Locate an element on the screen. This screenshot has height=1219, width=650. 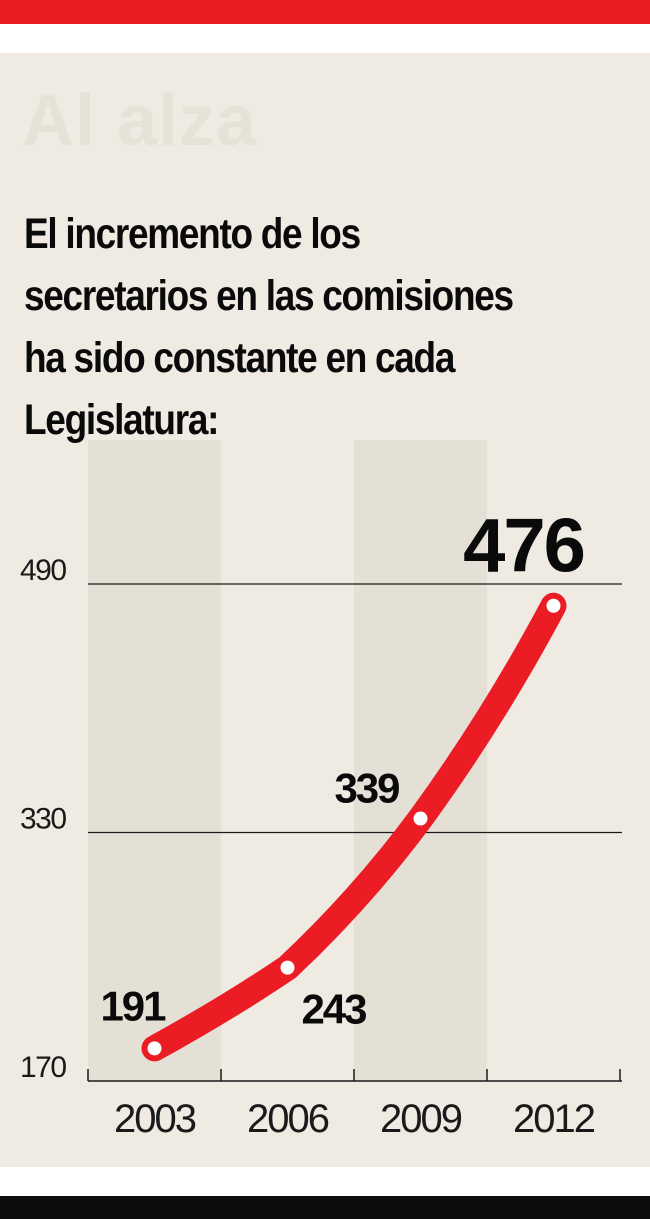
x-tick-labels: 2003 2006 2009 2012 is located at coordinates (355, 1119).